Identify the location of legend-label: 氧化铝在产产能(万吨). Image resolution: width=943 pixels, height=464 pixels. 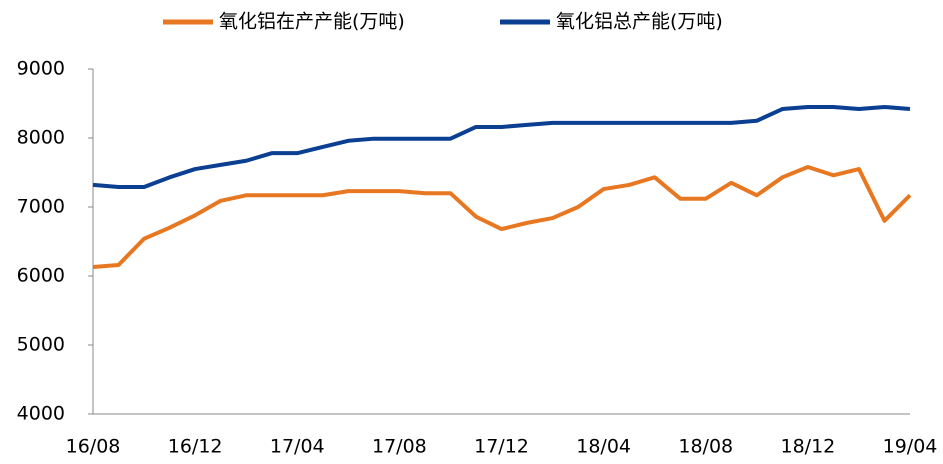
(312, 22).